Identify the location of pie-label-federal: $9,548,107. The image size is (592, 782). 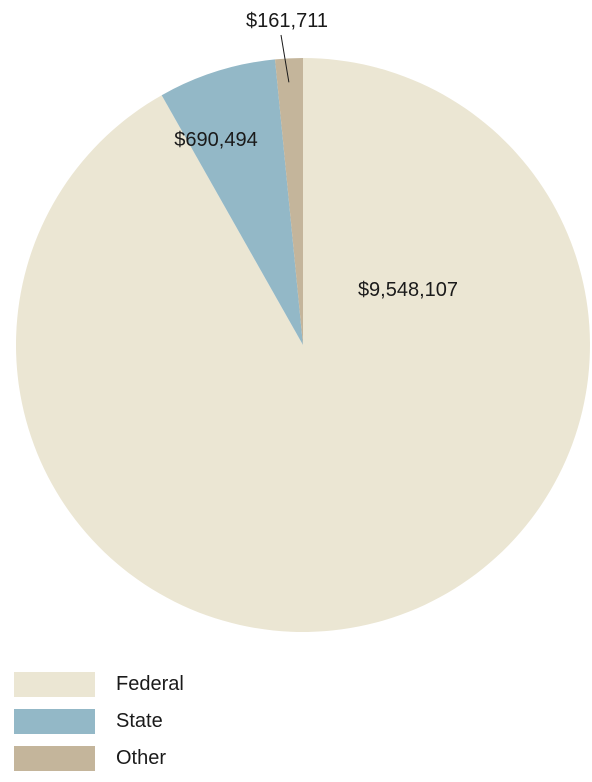
(408, 290).